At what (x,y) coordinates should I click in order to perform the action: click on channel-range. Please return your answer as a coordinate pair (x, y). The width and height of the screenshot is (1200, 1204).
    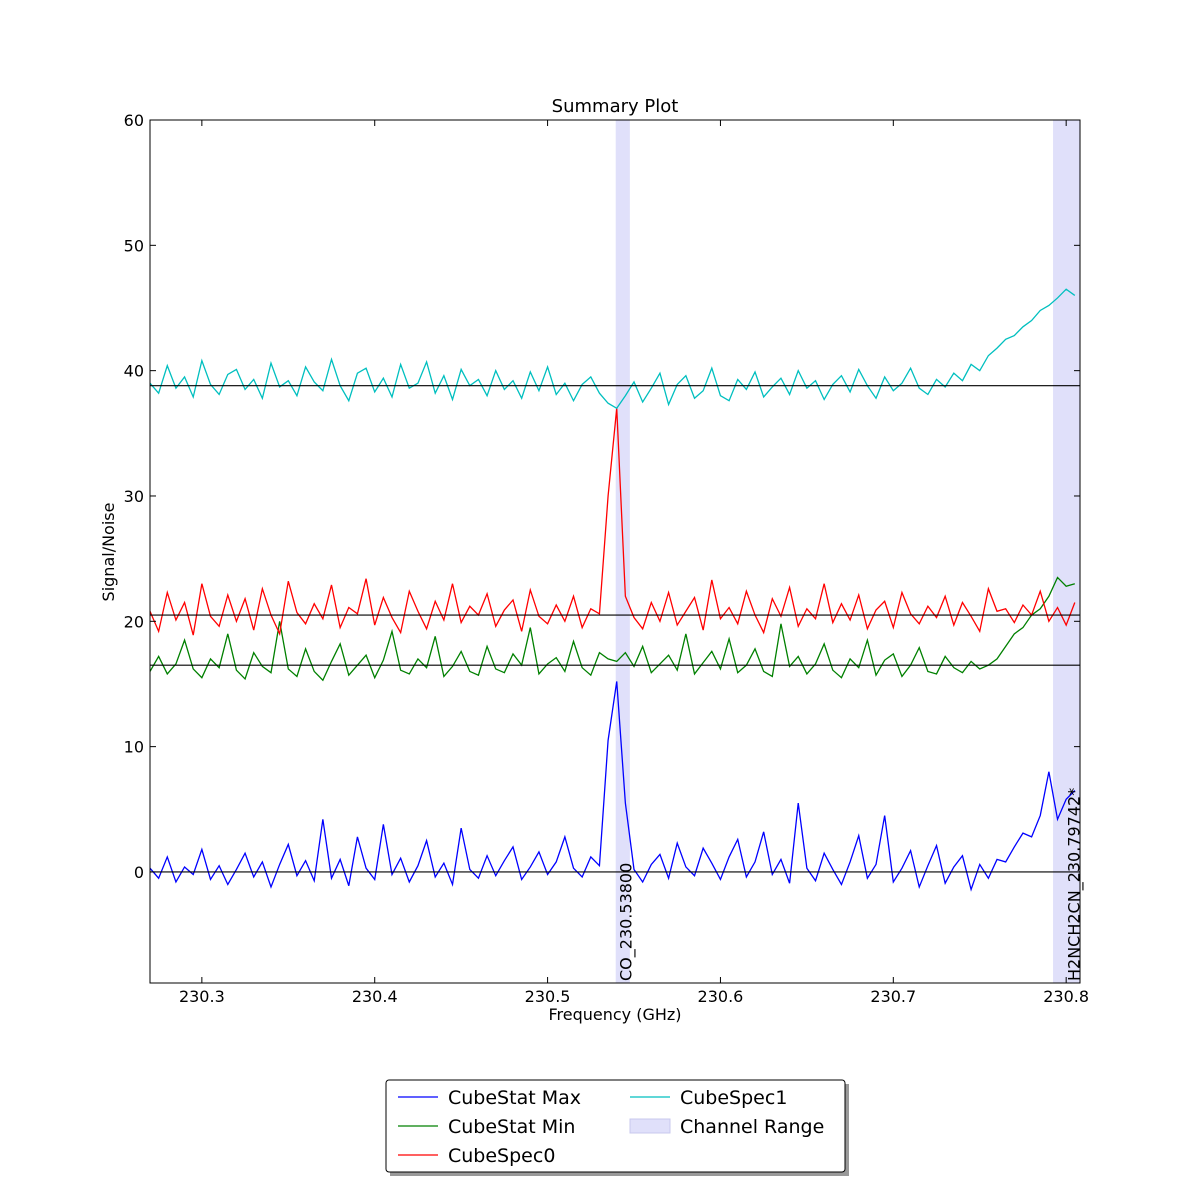
    Looking at the image, I should click on (1066, 551).